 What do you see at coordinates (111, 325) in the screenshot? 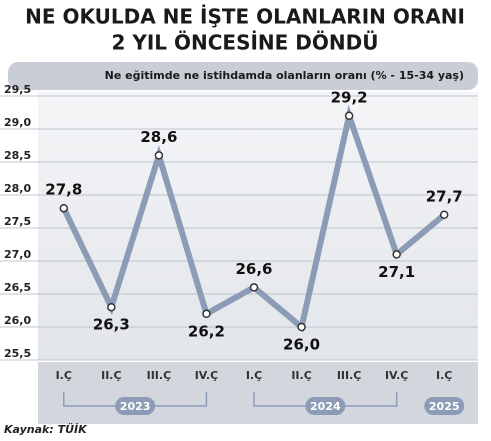
I see `value-label: 26,3` at bounding box center [111, 325].